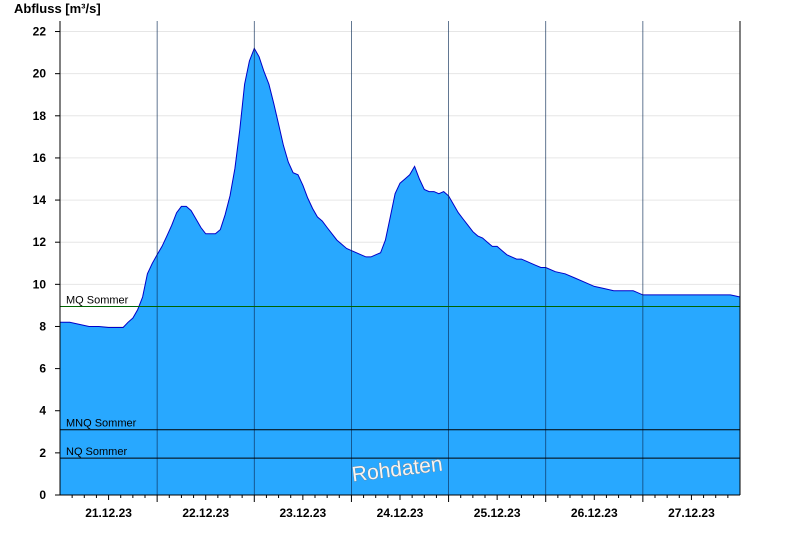  Describe the element at coordinates (40, 242) in the screenshot. I see `y-tick-label: 12` at that location.